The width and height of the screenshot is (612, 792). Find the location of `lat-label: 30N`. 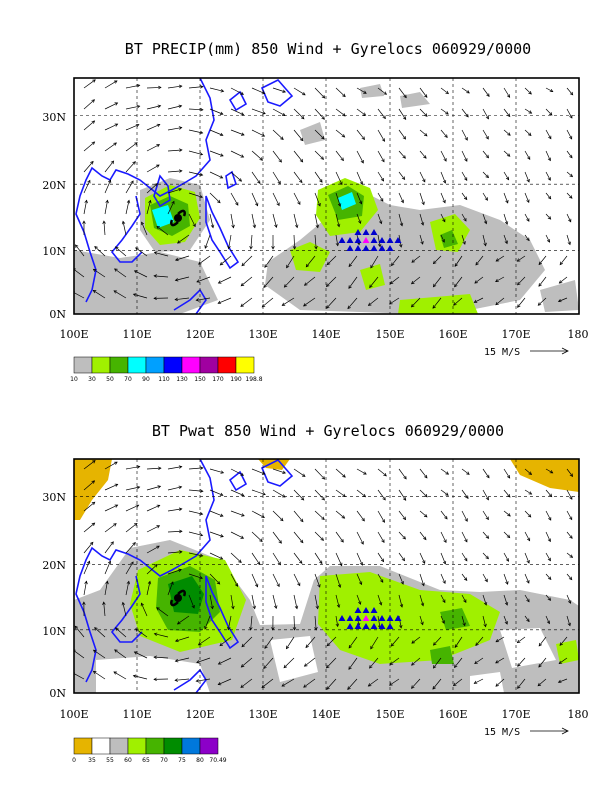

lat-label: 30N is located at coordinates (54, 117).